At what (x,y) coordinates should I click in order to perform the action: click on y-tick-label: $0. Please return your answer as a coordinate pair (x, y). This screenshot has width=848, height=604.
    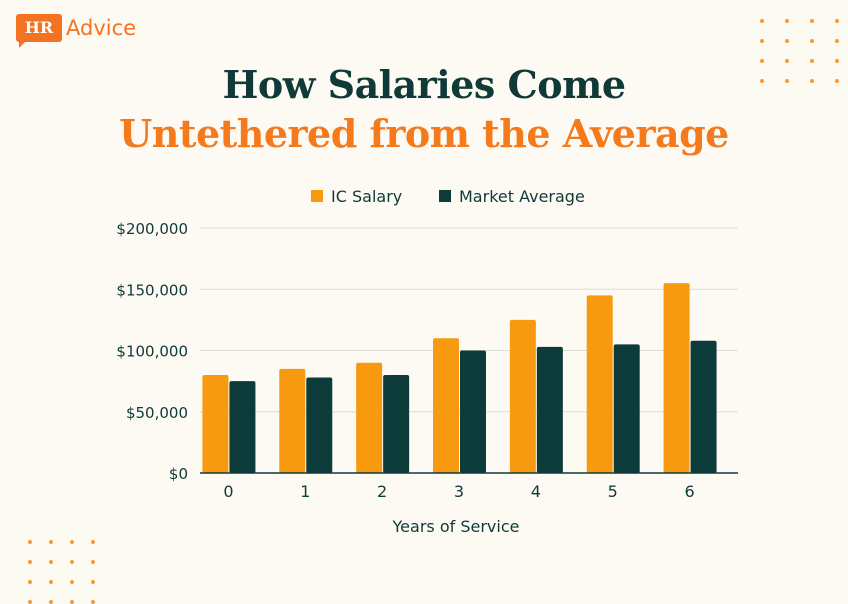
    Looking at the image, I should click on (178, 474).